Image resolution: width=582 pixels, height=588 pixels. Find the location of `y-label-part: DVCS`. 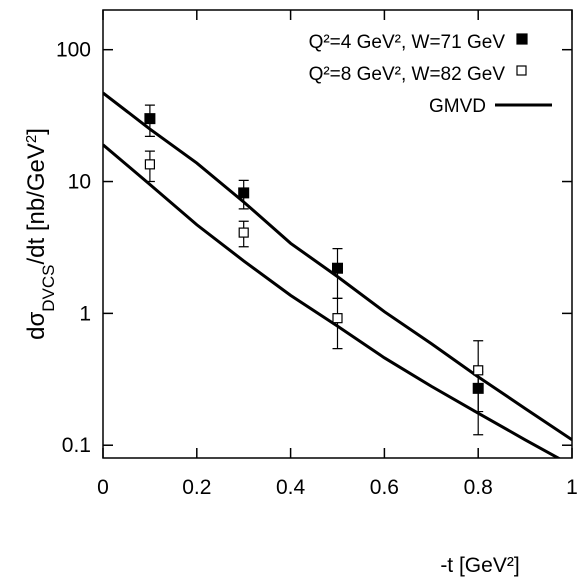

y-label-part: DVCS is located at coordinates (48, 288).